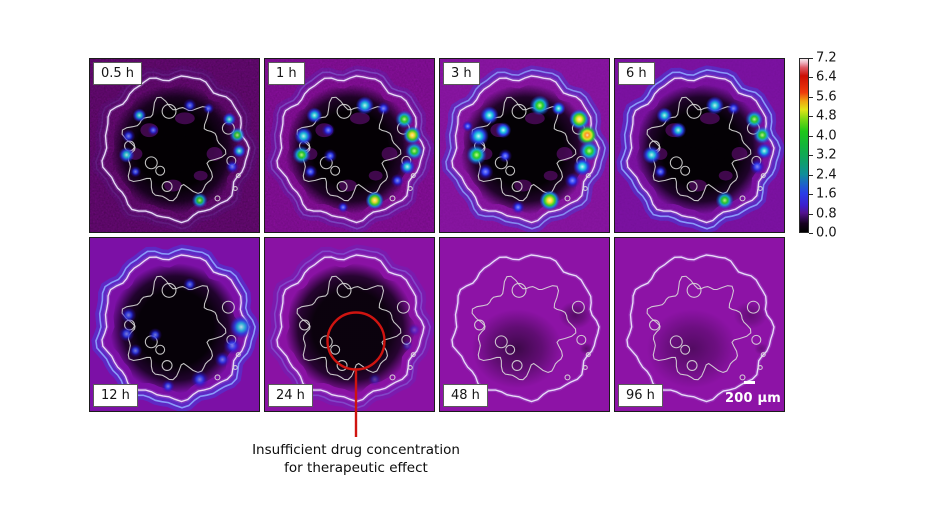  What do you see at coordinates (826, 77) in the screenshot?
I see `colorbar-tick-label: 6.4` at bounding box center [826, 77].